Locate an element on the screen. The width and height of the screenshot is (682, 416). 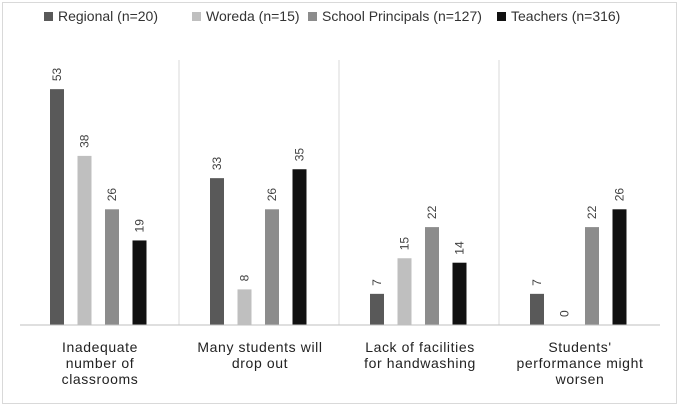
legend-label-3: School Principals (n=127) is located at coordinates (402, 16).